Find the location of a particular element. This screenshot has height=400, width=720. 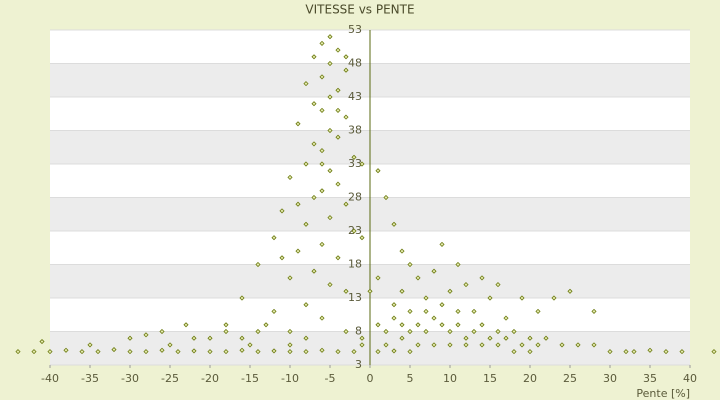

x-tick-label: 15 is located at coordinates (490, 378).